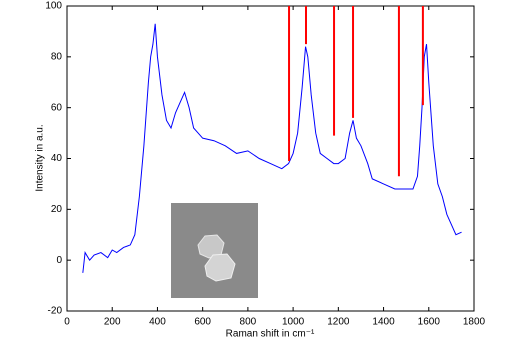 The width and height of the screenshot is (526, 352). What do you see at coordinates (53, 6) in the screenshot?
I see `y-tick-label: 100` at bounding box center [53, 6].